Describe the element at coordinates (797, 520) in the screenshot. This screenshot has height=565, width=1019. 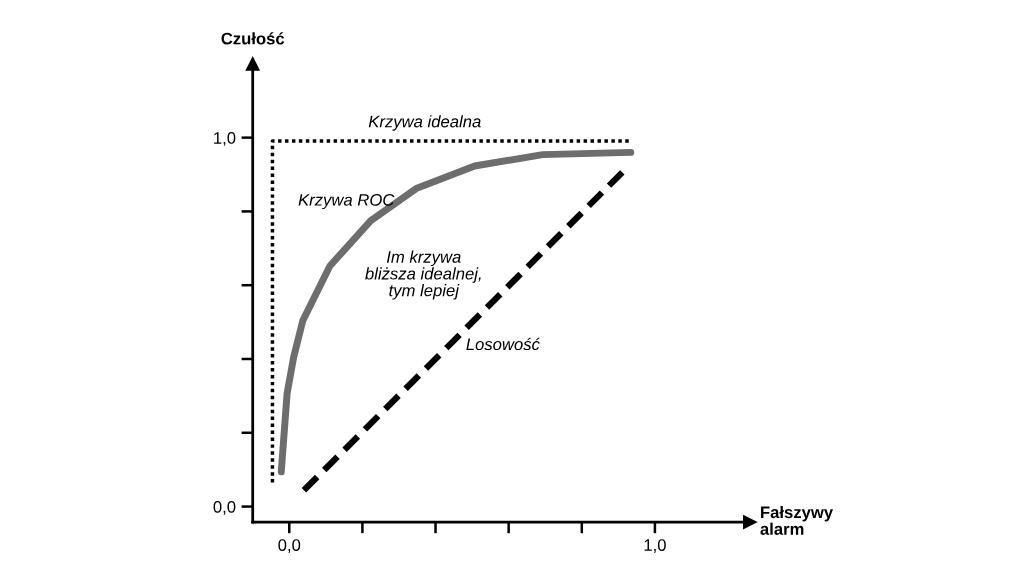
I see `x-axis-title: Fałszywy alarm` at that location.